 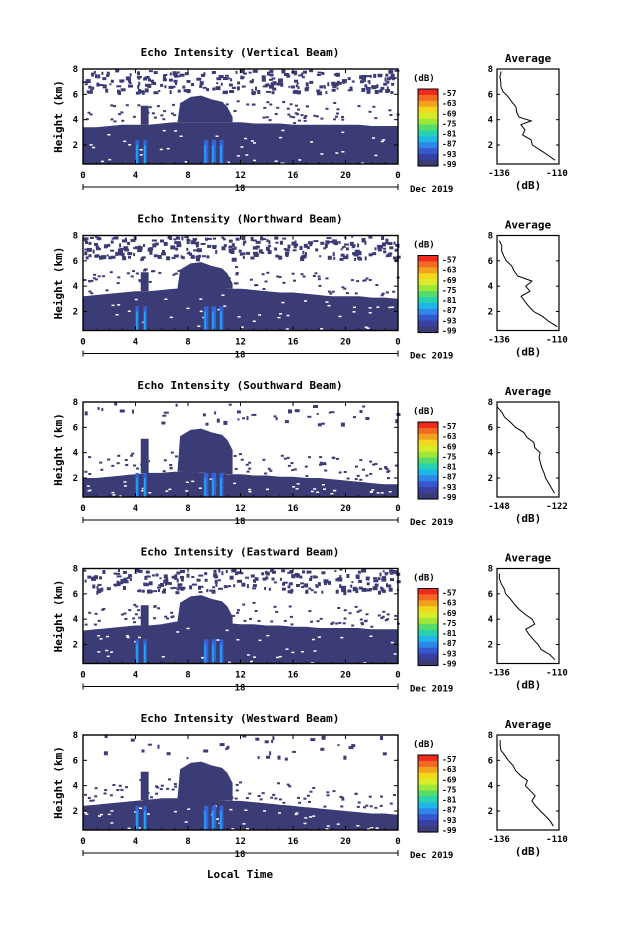 I want to click on colorbar-label: -87, so click(x=449, y=810).